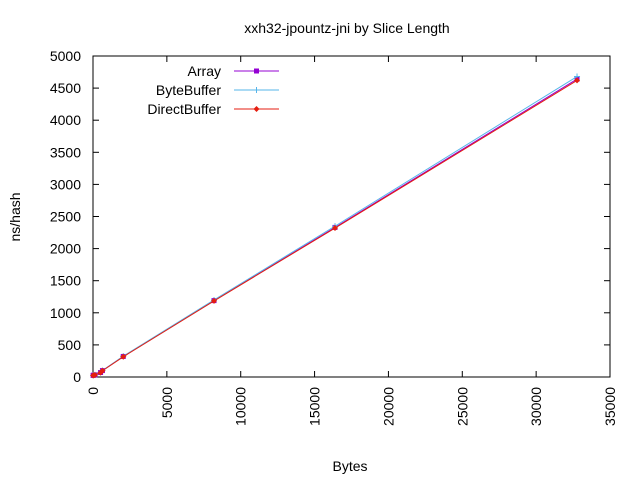 This screenshot has width=640, height=480. Describe the element at coordinates (184, 109) in the screenshot. I see `legend-label: DirectBuffer` at that location.